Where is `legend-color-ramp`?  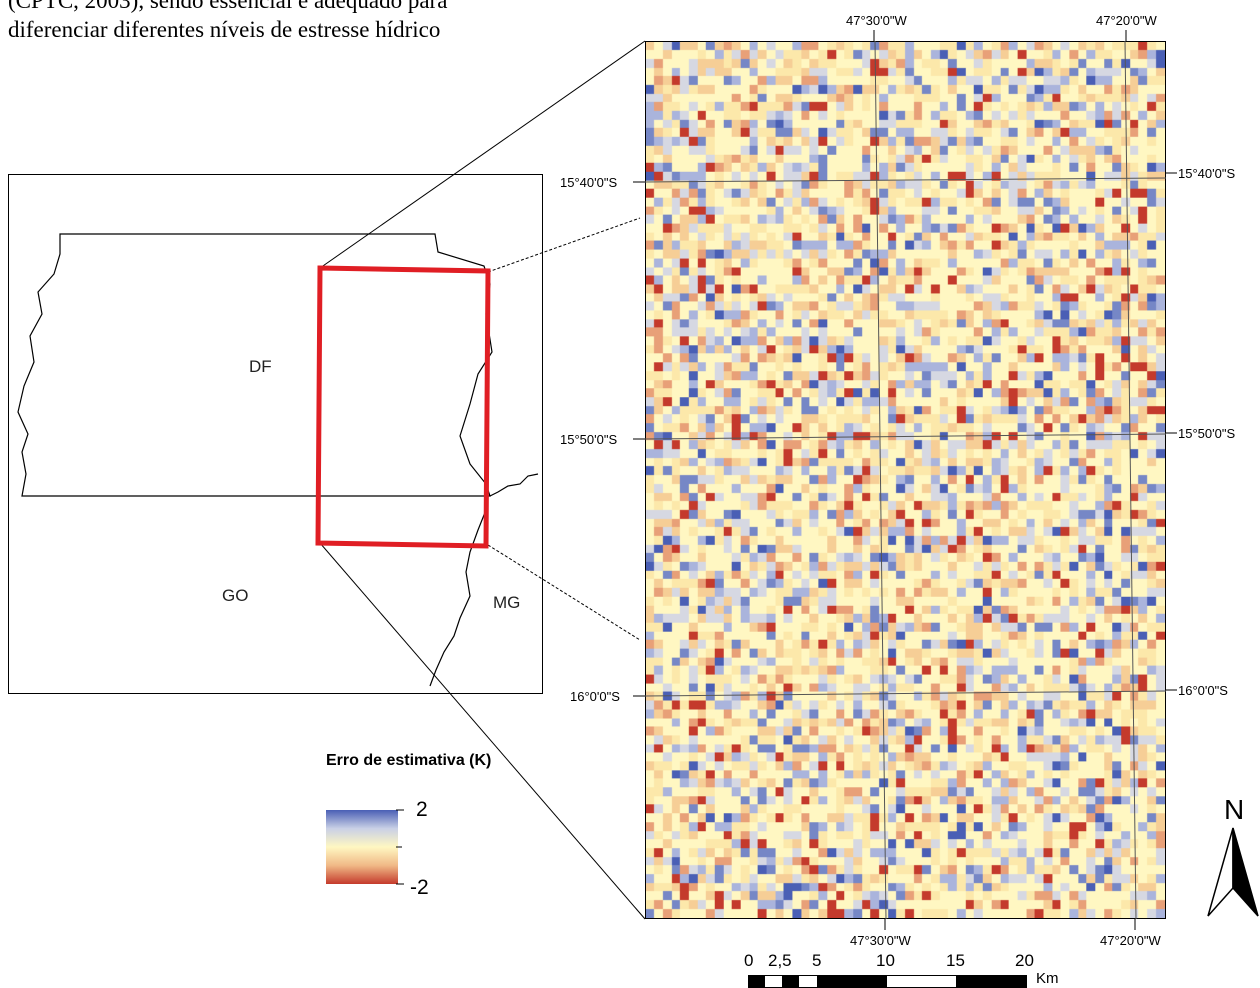
legend-color-ramp is located at coordinates (362, 847).